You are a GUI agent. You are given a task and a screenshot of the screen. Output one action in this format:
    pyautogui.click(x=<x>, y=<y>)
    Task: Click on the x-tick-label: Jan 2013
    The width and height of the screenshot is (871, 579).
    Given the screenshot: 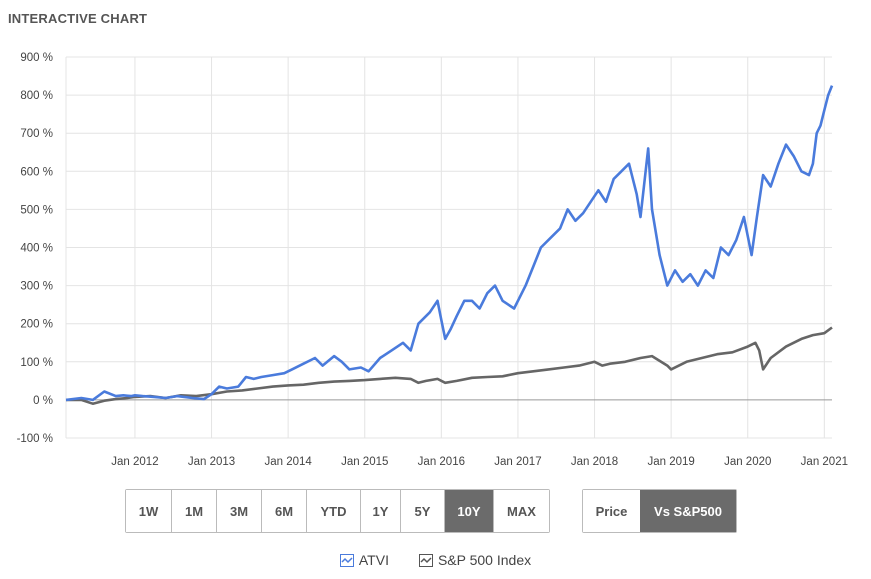 What is the action you would take?
    pyautogui.click(x=211, y=462)
    